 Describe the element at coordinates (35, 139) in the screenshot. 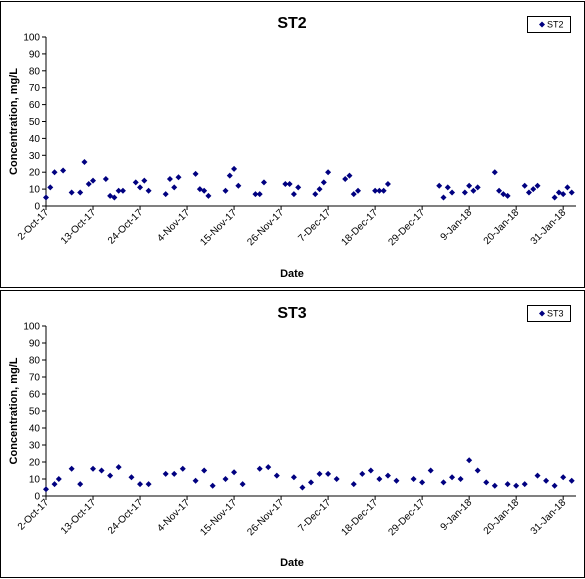

I see `y-tick-label: 40` at that location.